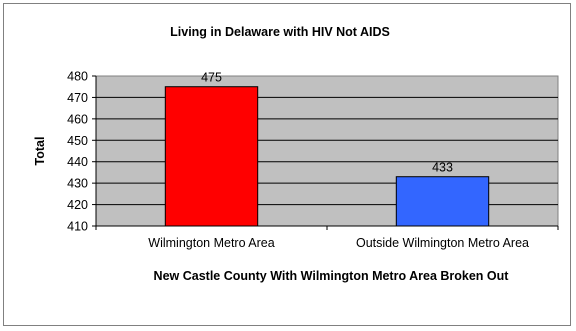 Image resolution: width=576 pixels, height=331 pixels. Describe the element at coordinates (77, 162) in the screenshot. I see `y-tick-label: 440` at that location.